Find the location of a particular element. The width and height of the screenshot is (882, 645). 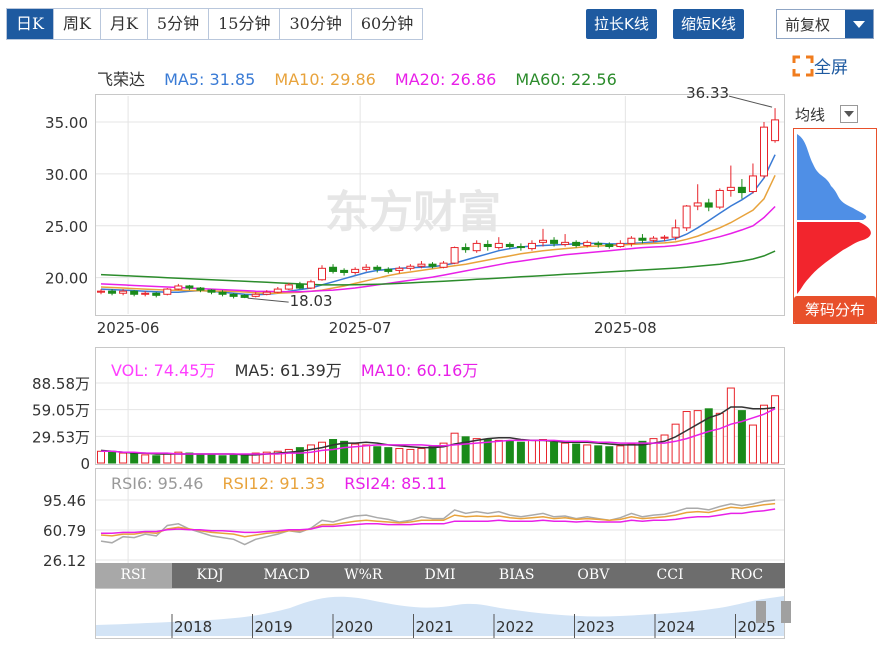

timeline-handle-right is located at coordinates (786, 612).